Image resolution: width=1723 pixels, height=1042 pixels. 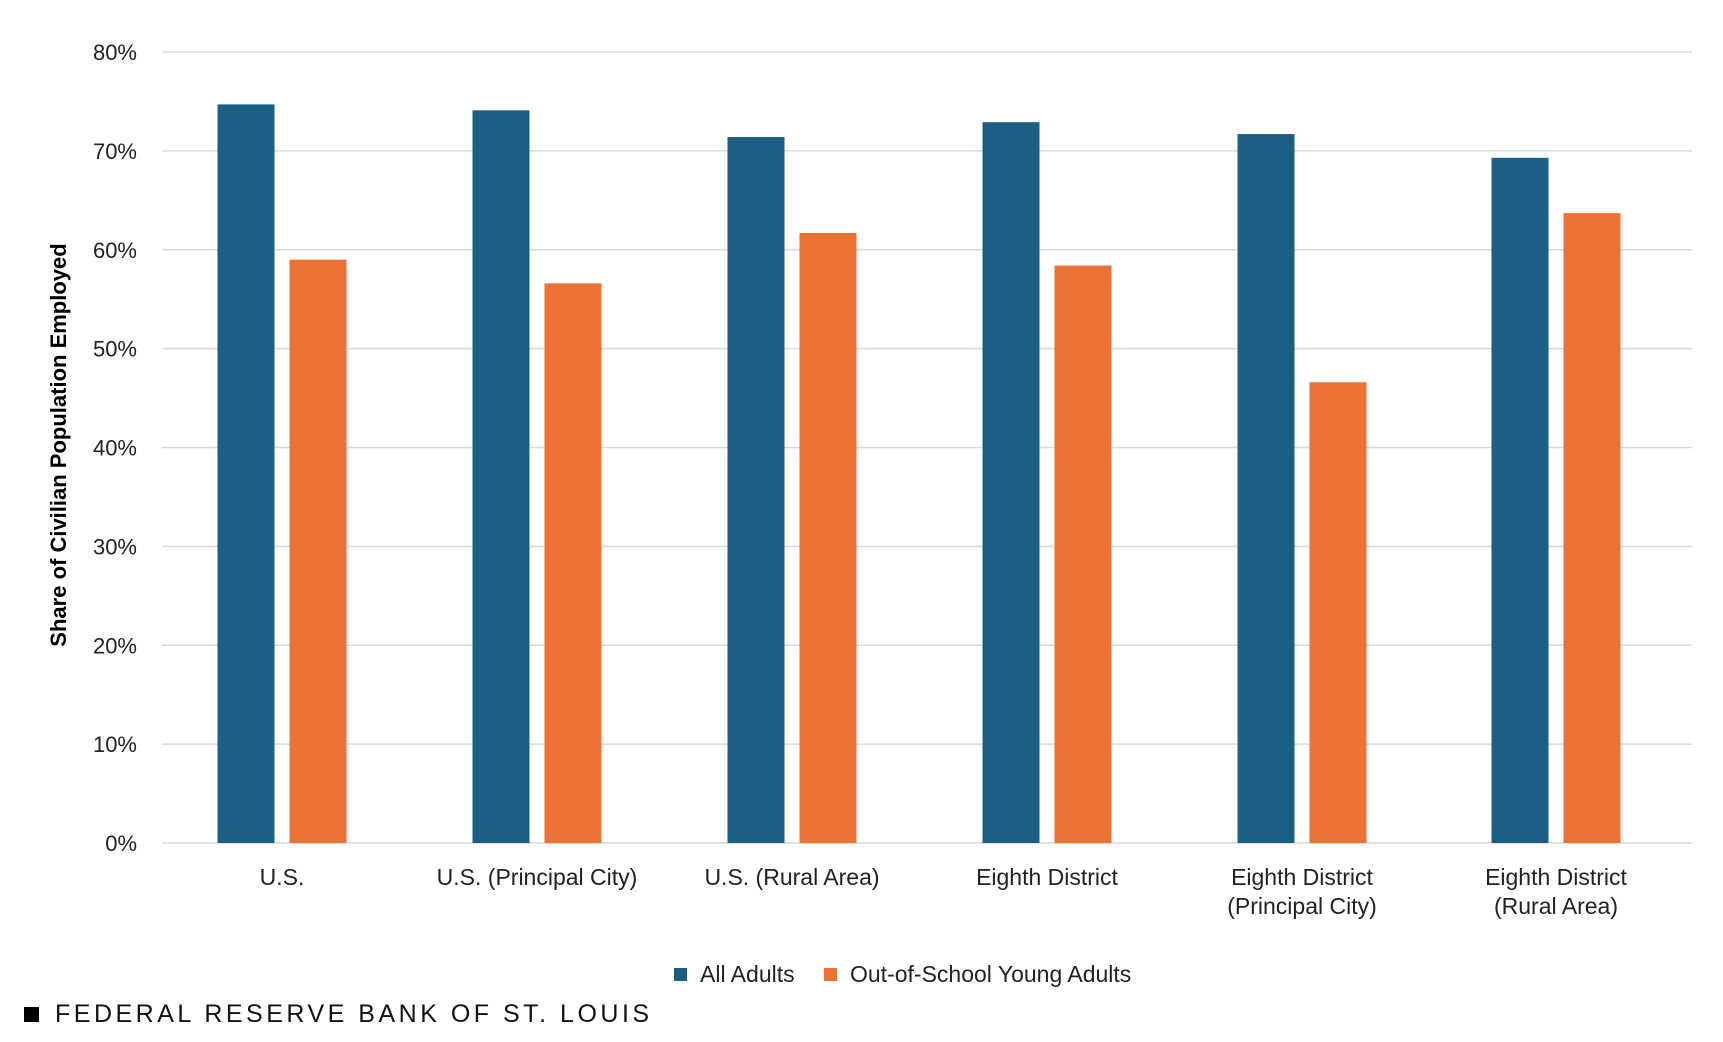 What do you see at coordinates (1302, 906) in the screenshot?
I see `x-category-label: (Principal City)` at bounding box center [1302, 906].